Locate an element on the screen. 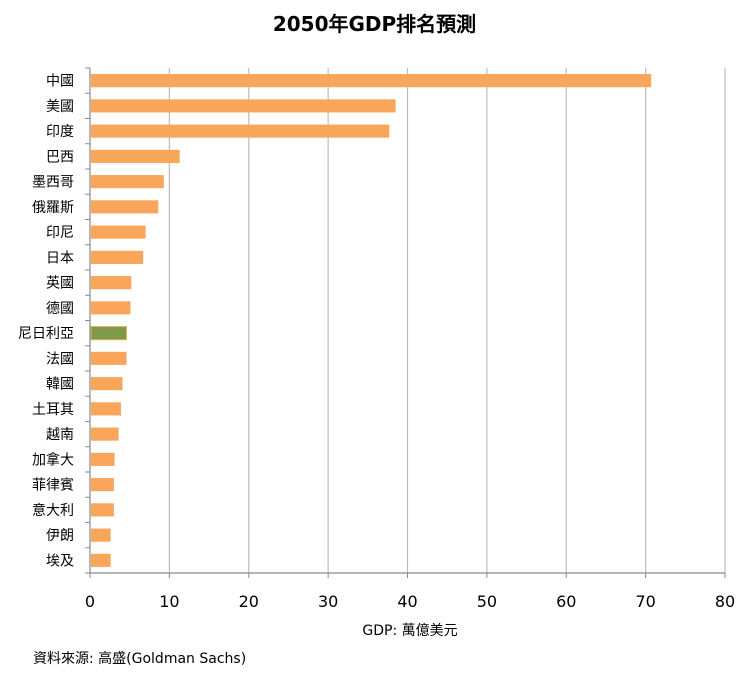 The width and height of the screenshot is (749, 675). x-tick-label: 50 is located at coordinates (487, 601).